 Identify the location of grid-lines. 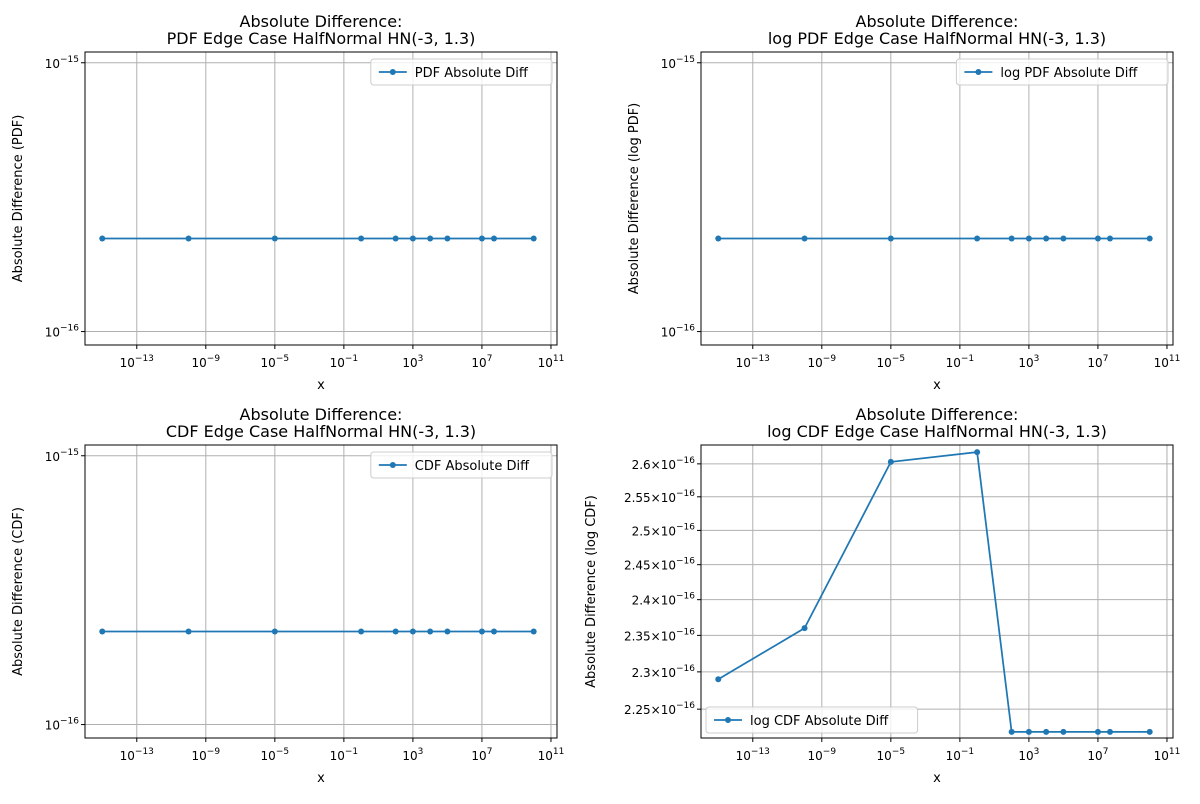
(937, 591).